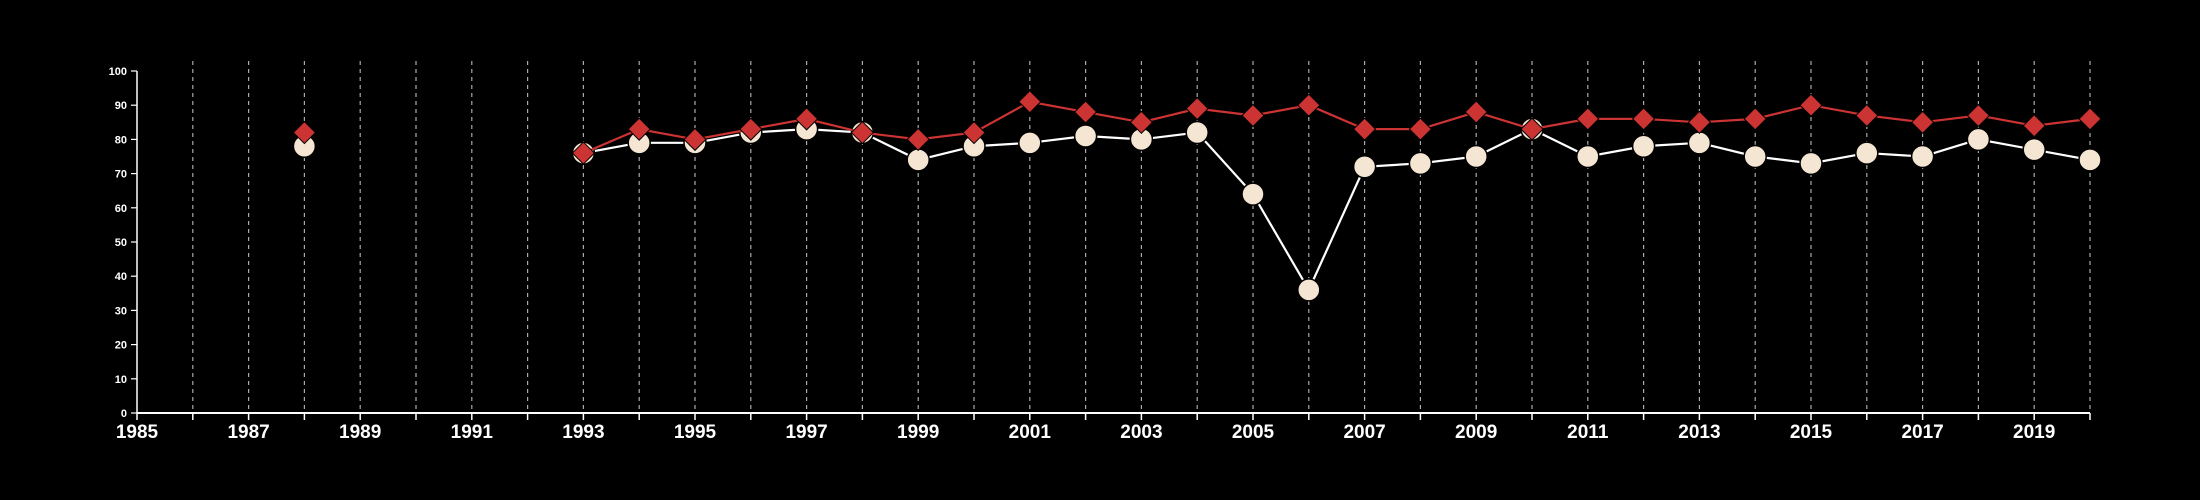 The image size is (2200, 500). What do you see at coordinates (121, 140) in the screenshot?
I see `y-tick-label: 80` at bounding box center [121, 140].